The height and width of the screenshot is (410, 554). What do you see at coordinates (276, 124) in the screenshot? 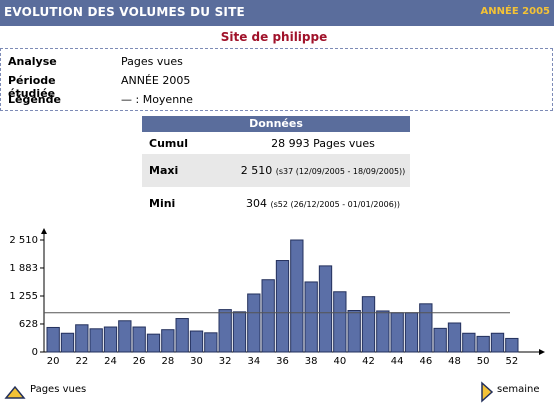
I see `donnees-title: Données` at bounding box center [276, 124].